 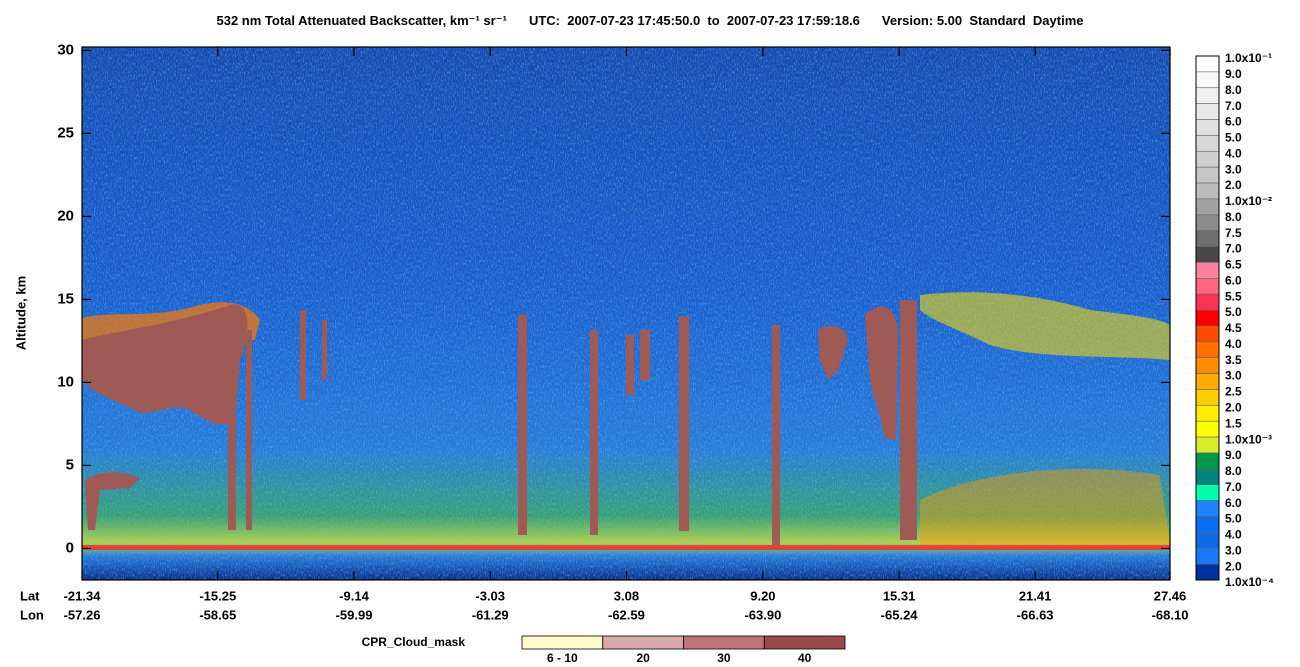 What do you see at coordinates (65, 298) in the screenshot?
I see `y-tick-label: 15` at bounding box center [65, 298].